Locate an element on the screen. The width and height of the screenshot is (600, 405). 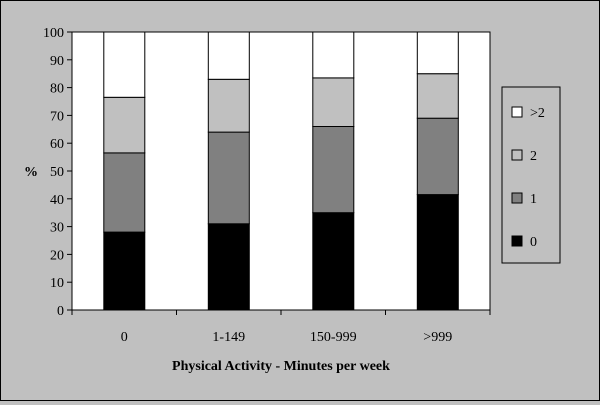
y-tick-label: 10 is located at coordinates (57, 283).